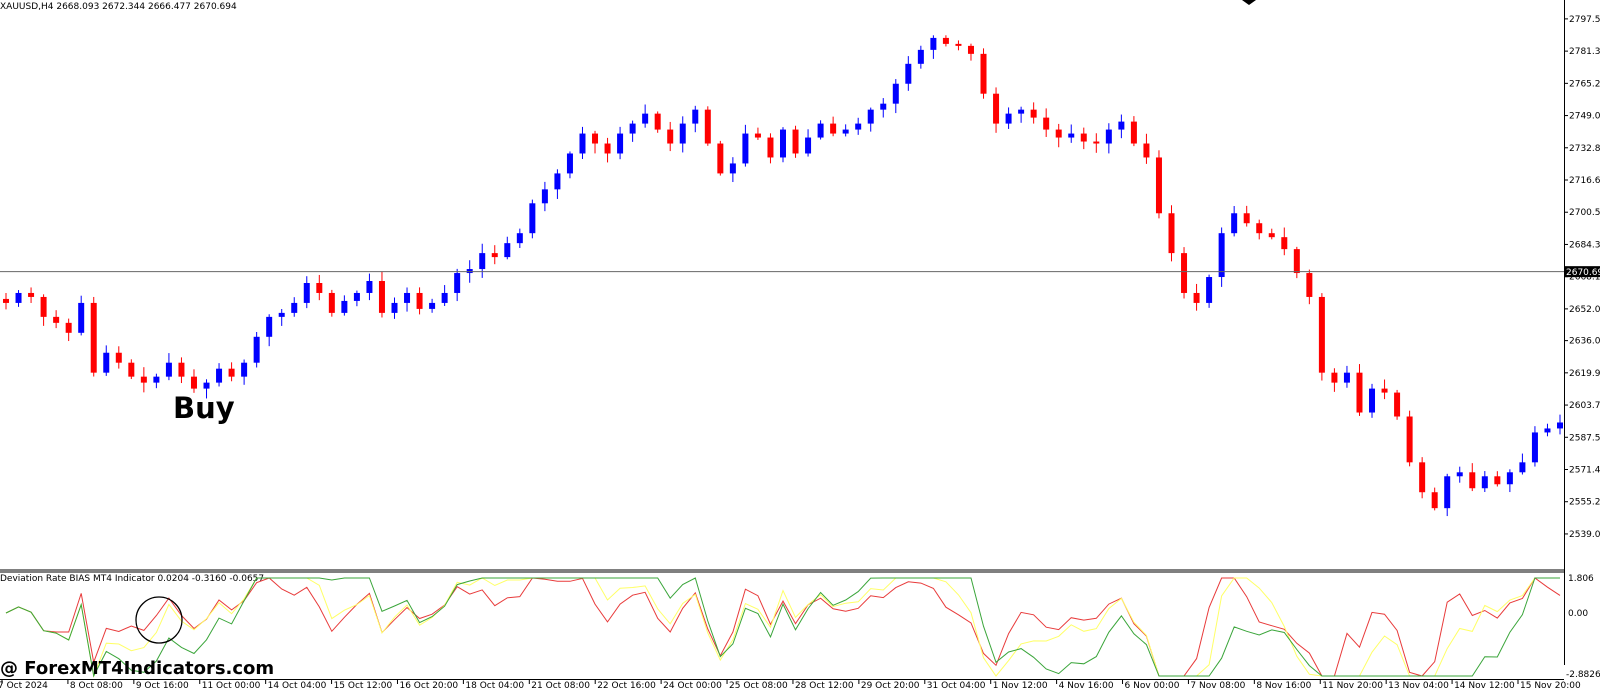 The height and width of the screenshot is (689, 1600). What do you see at coordinates (159, 620) in the screenshot?
I see `highlight-circle` at bounding box center [159, 620].